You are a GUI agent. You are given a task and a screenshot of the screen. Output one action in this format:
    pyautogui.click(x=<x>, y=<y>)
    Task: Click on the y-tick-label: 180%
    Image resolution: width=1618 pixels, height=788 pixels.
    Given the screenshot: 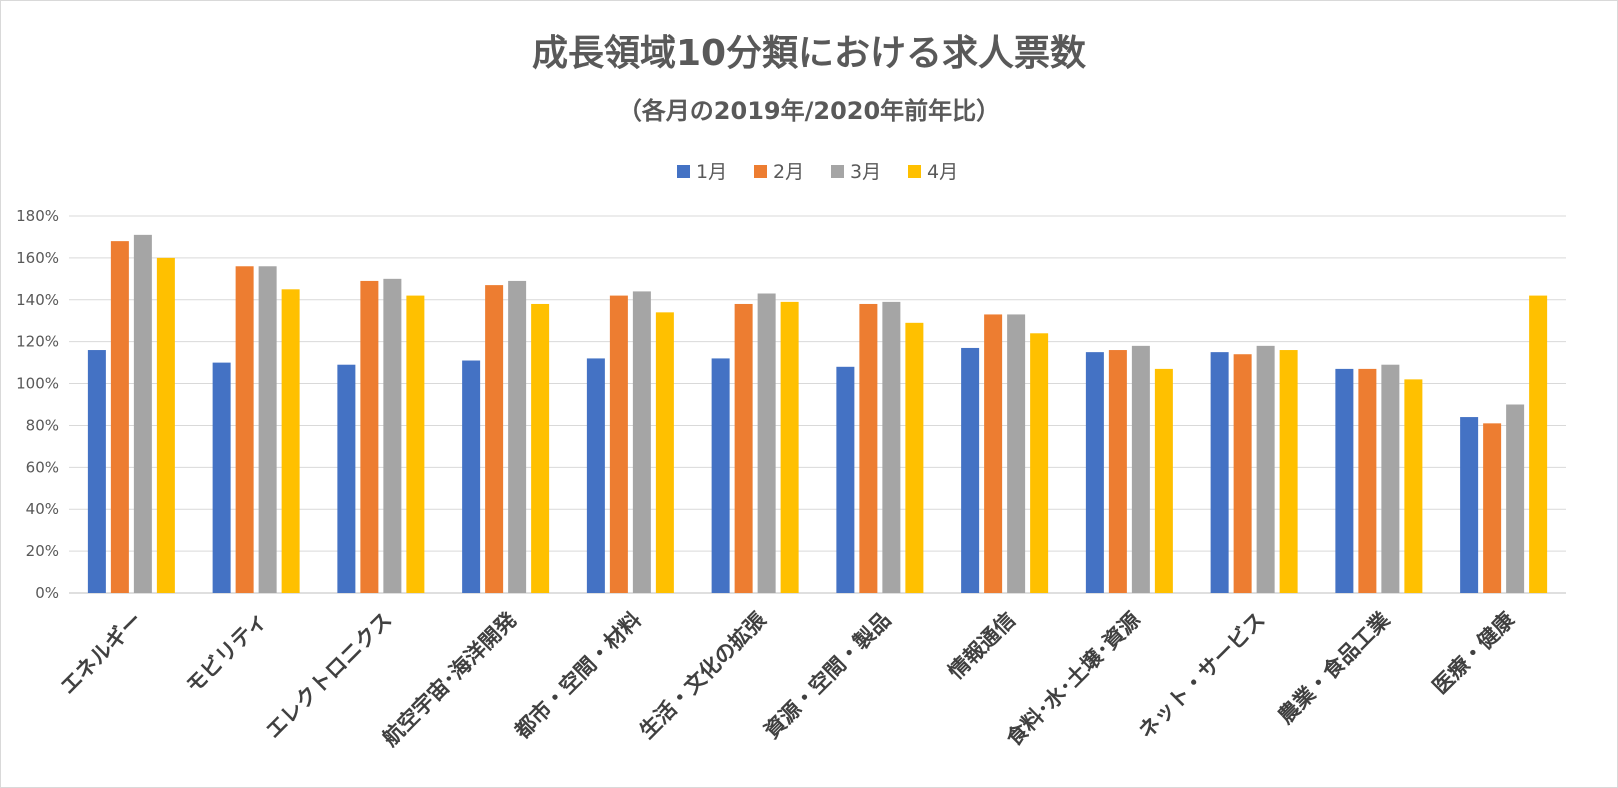 What is the action you would take?
    pyautogui.click(x=37, y=216)
    